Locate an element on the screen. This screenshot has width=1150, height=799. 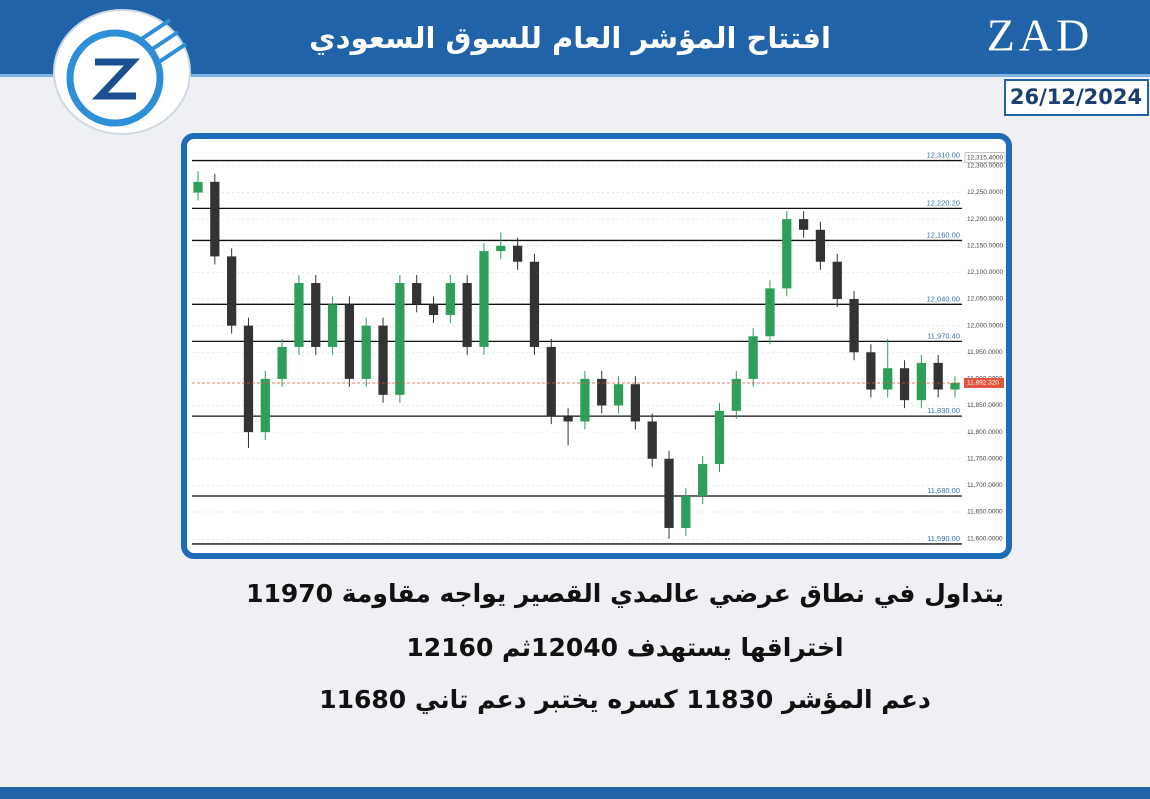
y-tick-label: 12,100.0000 is located at coordinates (985, 272).